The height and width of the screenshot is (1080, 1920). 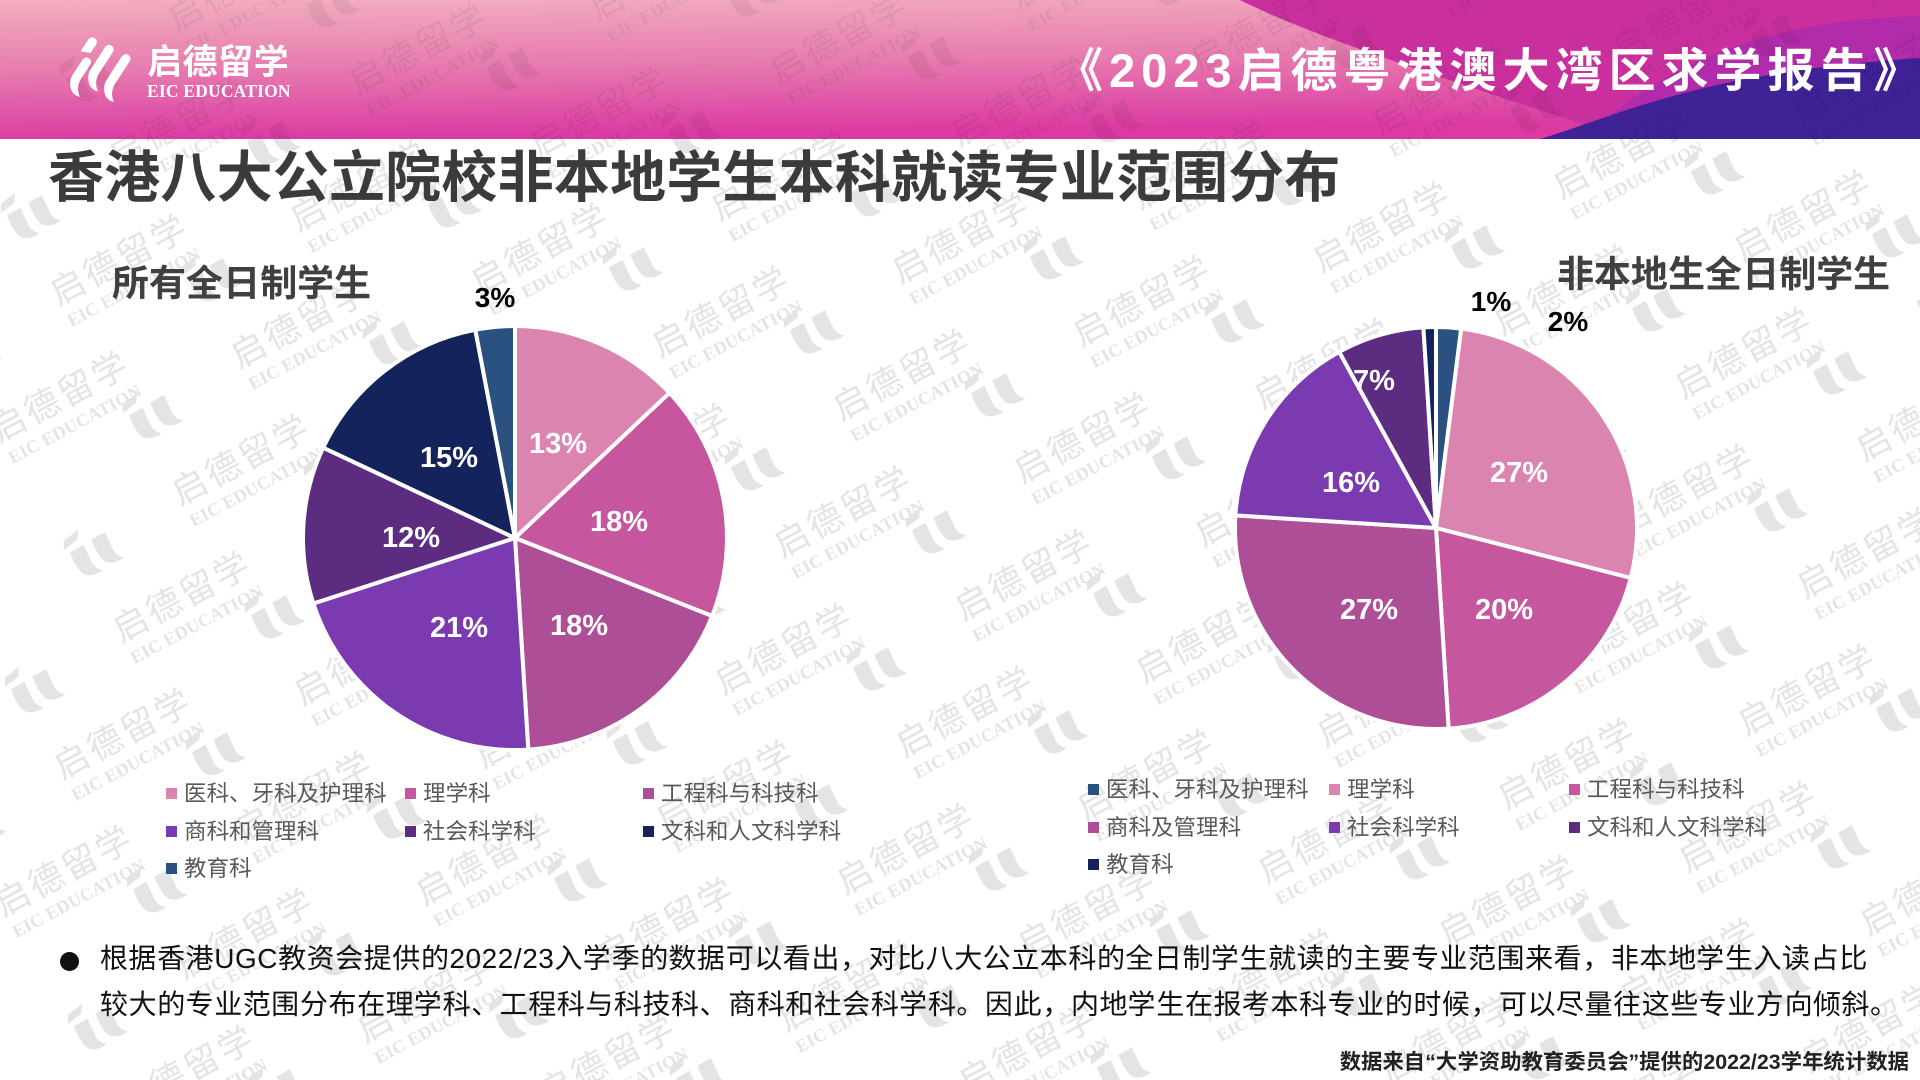 What do you see at coordinates (218, 59) in the screenshot?
I see `svg-text: 启德留学` at bounding box center [218, 59].